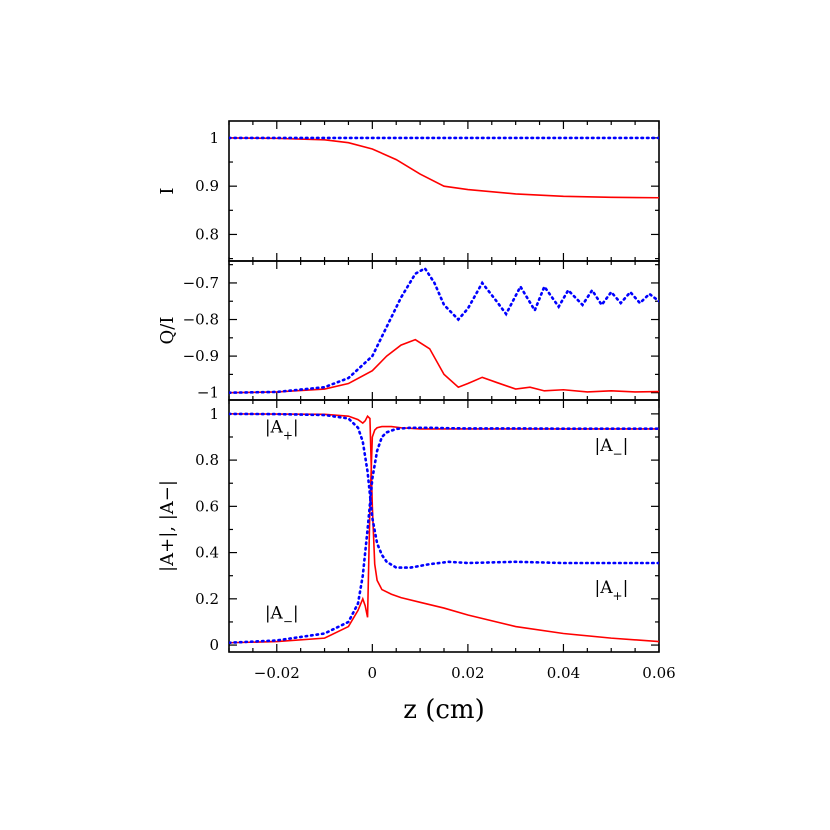  Describe the element at coordinates (201, 320) in the screenshot. I see `y-tick-label: −0.8` at that location.